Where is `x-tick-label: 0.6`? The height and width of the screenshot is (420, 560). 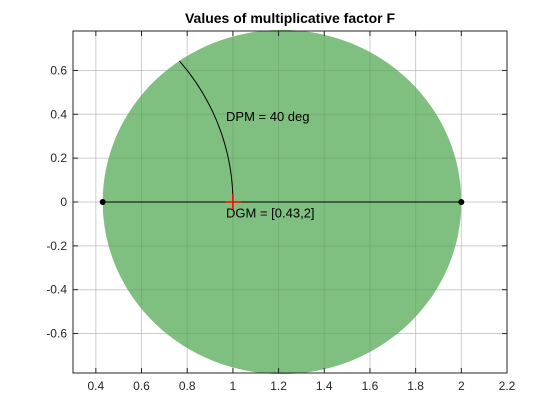 x-tick-label: 0.6 is located at coordinates (141, 386).